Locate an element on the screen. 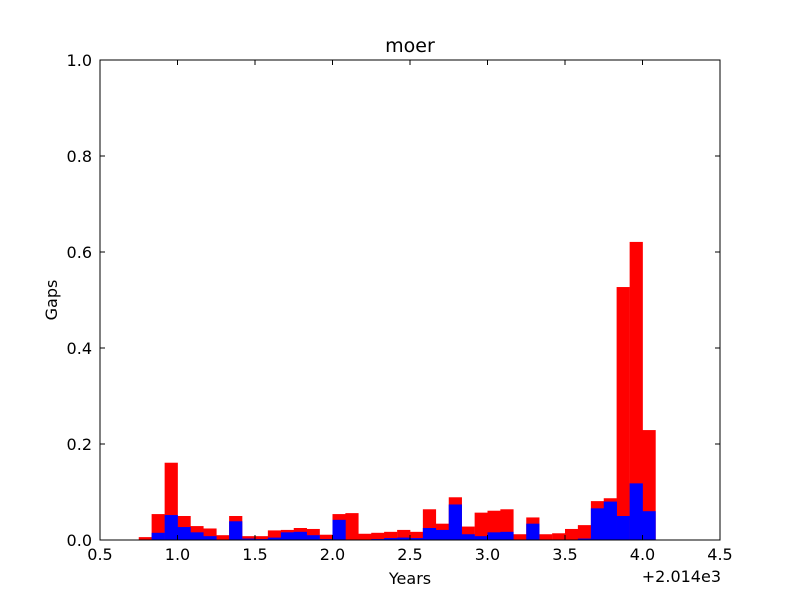  y-tick-label-5: 1.0 is located at coordinates (79, 60).